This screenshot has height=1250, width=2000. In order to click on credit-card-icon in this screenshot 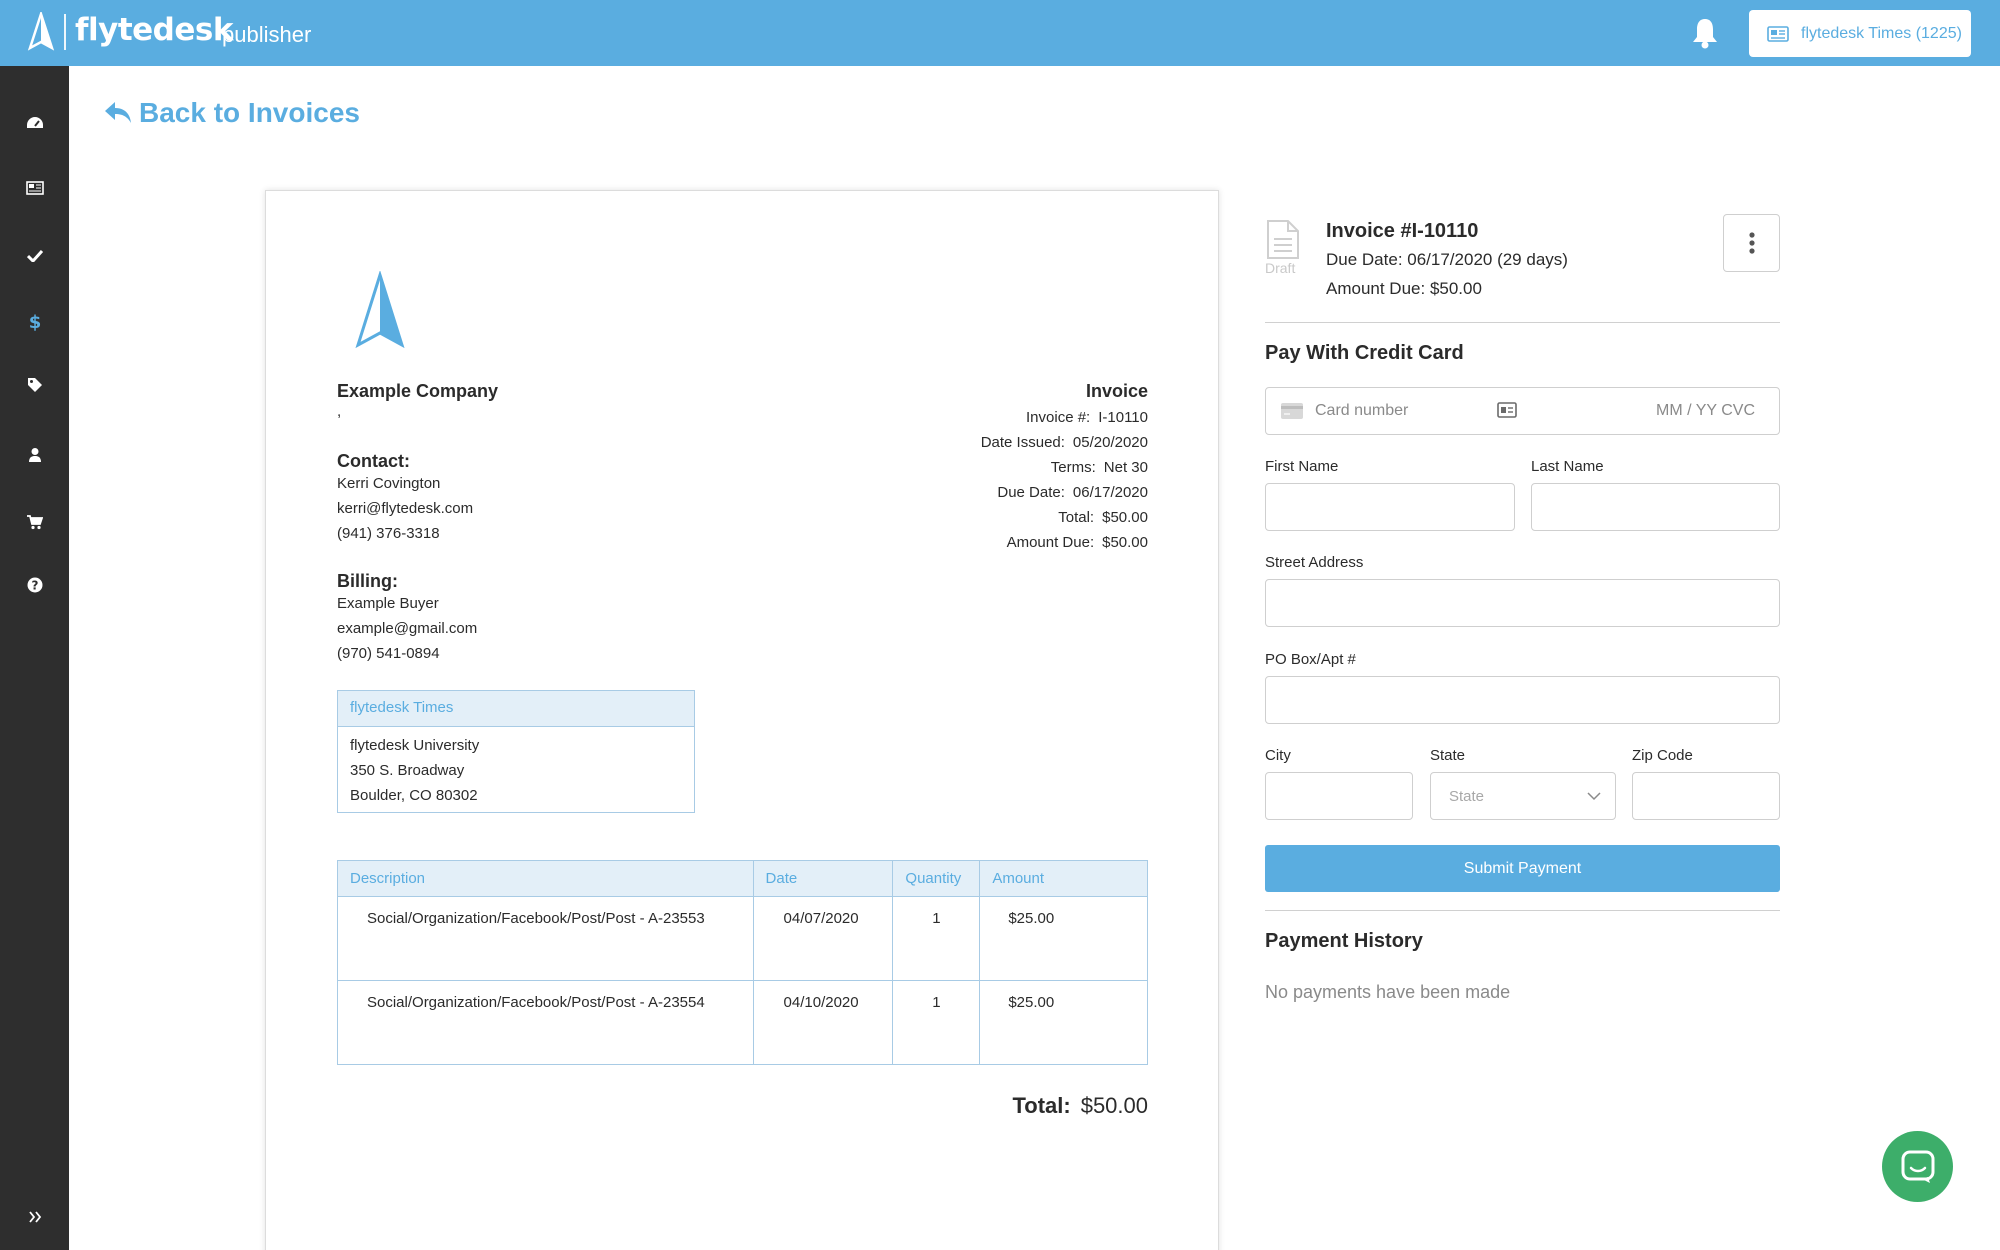, I will do `click(1292, 411)`.